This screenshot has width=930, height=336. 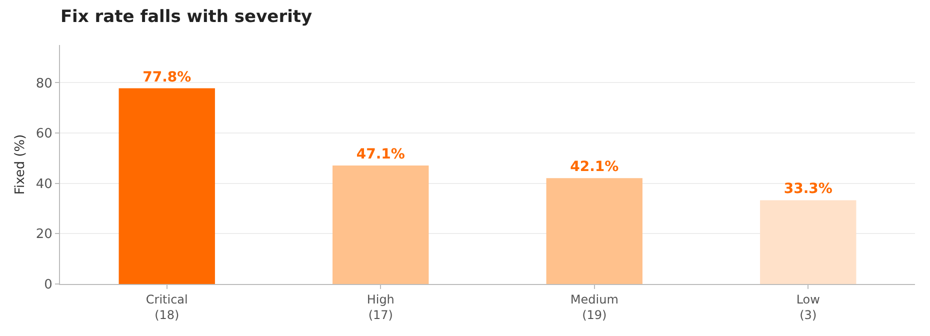 What do you see at coordinates (44, 134) in the screenshot?
I see `y-tick-label: 60` at bounding box center [44, 134].